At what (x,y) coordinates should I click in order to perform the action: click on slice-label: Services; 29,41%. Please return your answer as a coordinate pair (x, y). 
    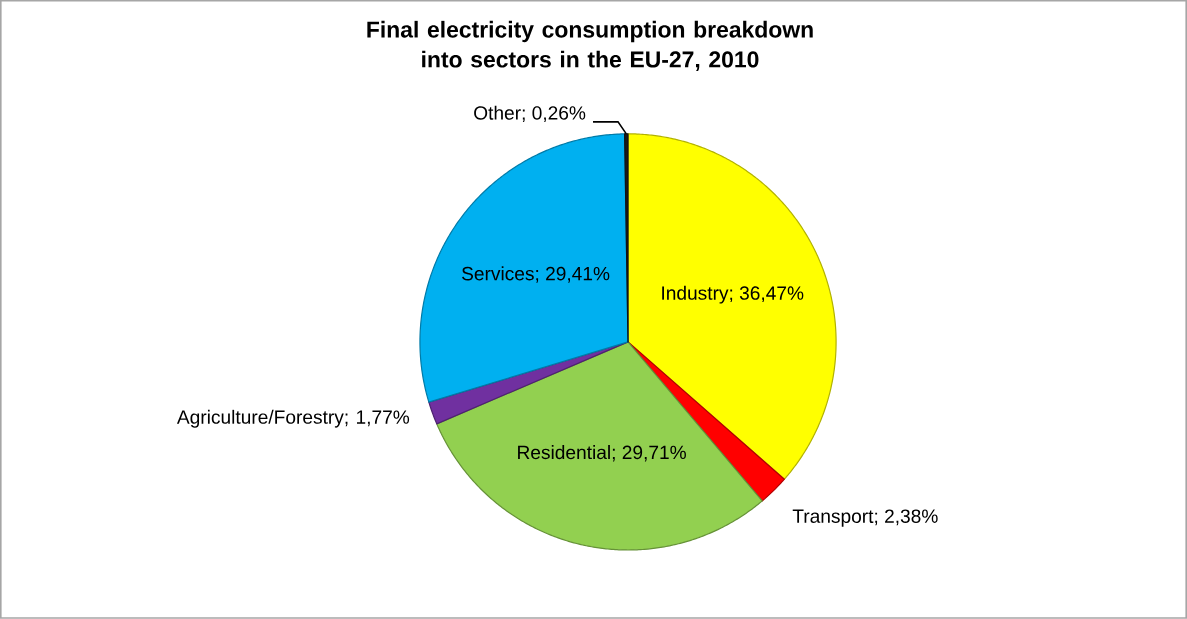
    Looking at the image, I should click on (536, 274).